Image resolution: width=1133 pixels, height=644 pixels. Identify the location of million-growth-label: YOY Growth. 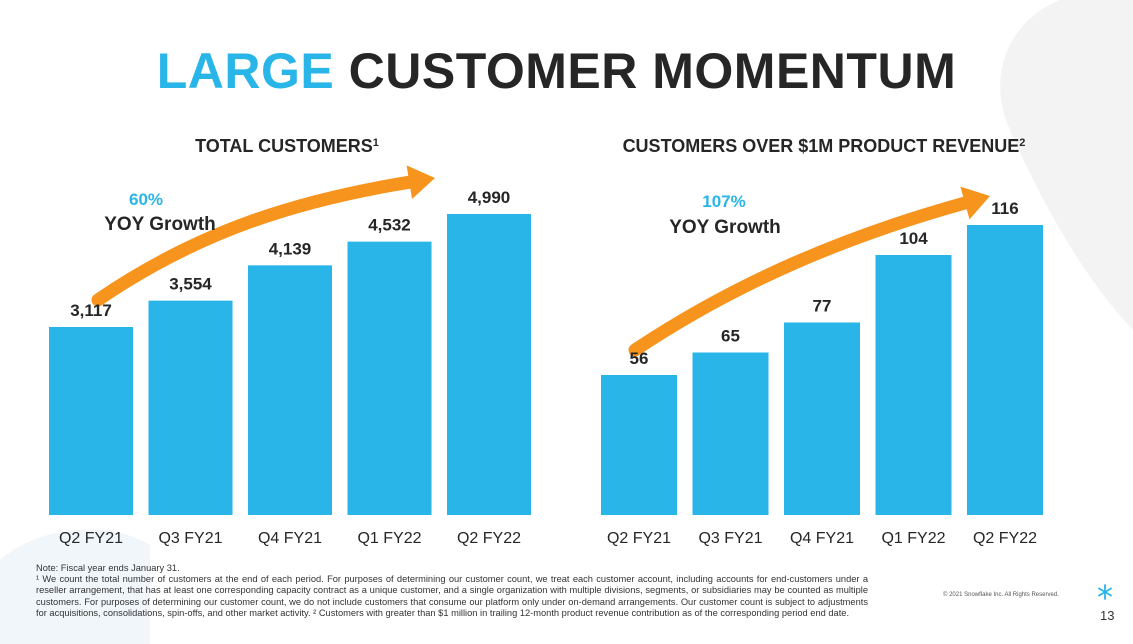
(725, 227).